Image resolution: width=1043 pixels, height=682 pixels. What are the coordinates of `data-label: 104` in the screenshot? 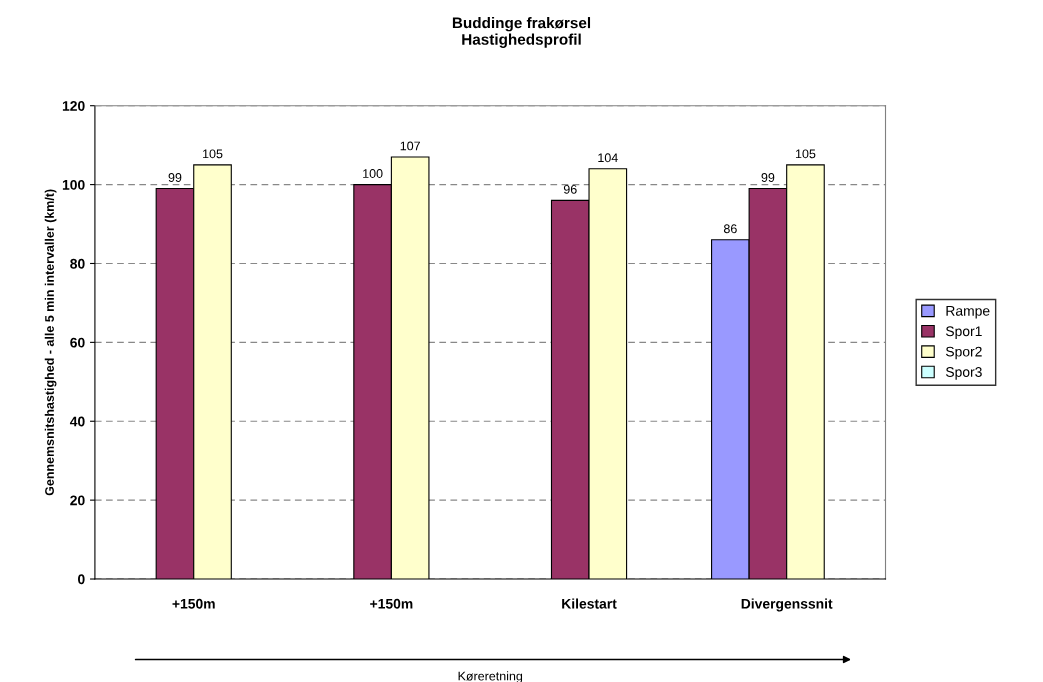 It's located at (608, 158).